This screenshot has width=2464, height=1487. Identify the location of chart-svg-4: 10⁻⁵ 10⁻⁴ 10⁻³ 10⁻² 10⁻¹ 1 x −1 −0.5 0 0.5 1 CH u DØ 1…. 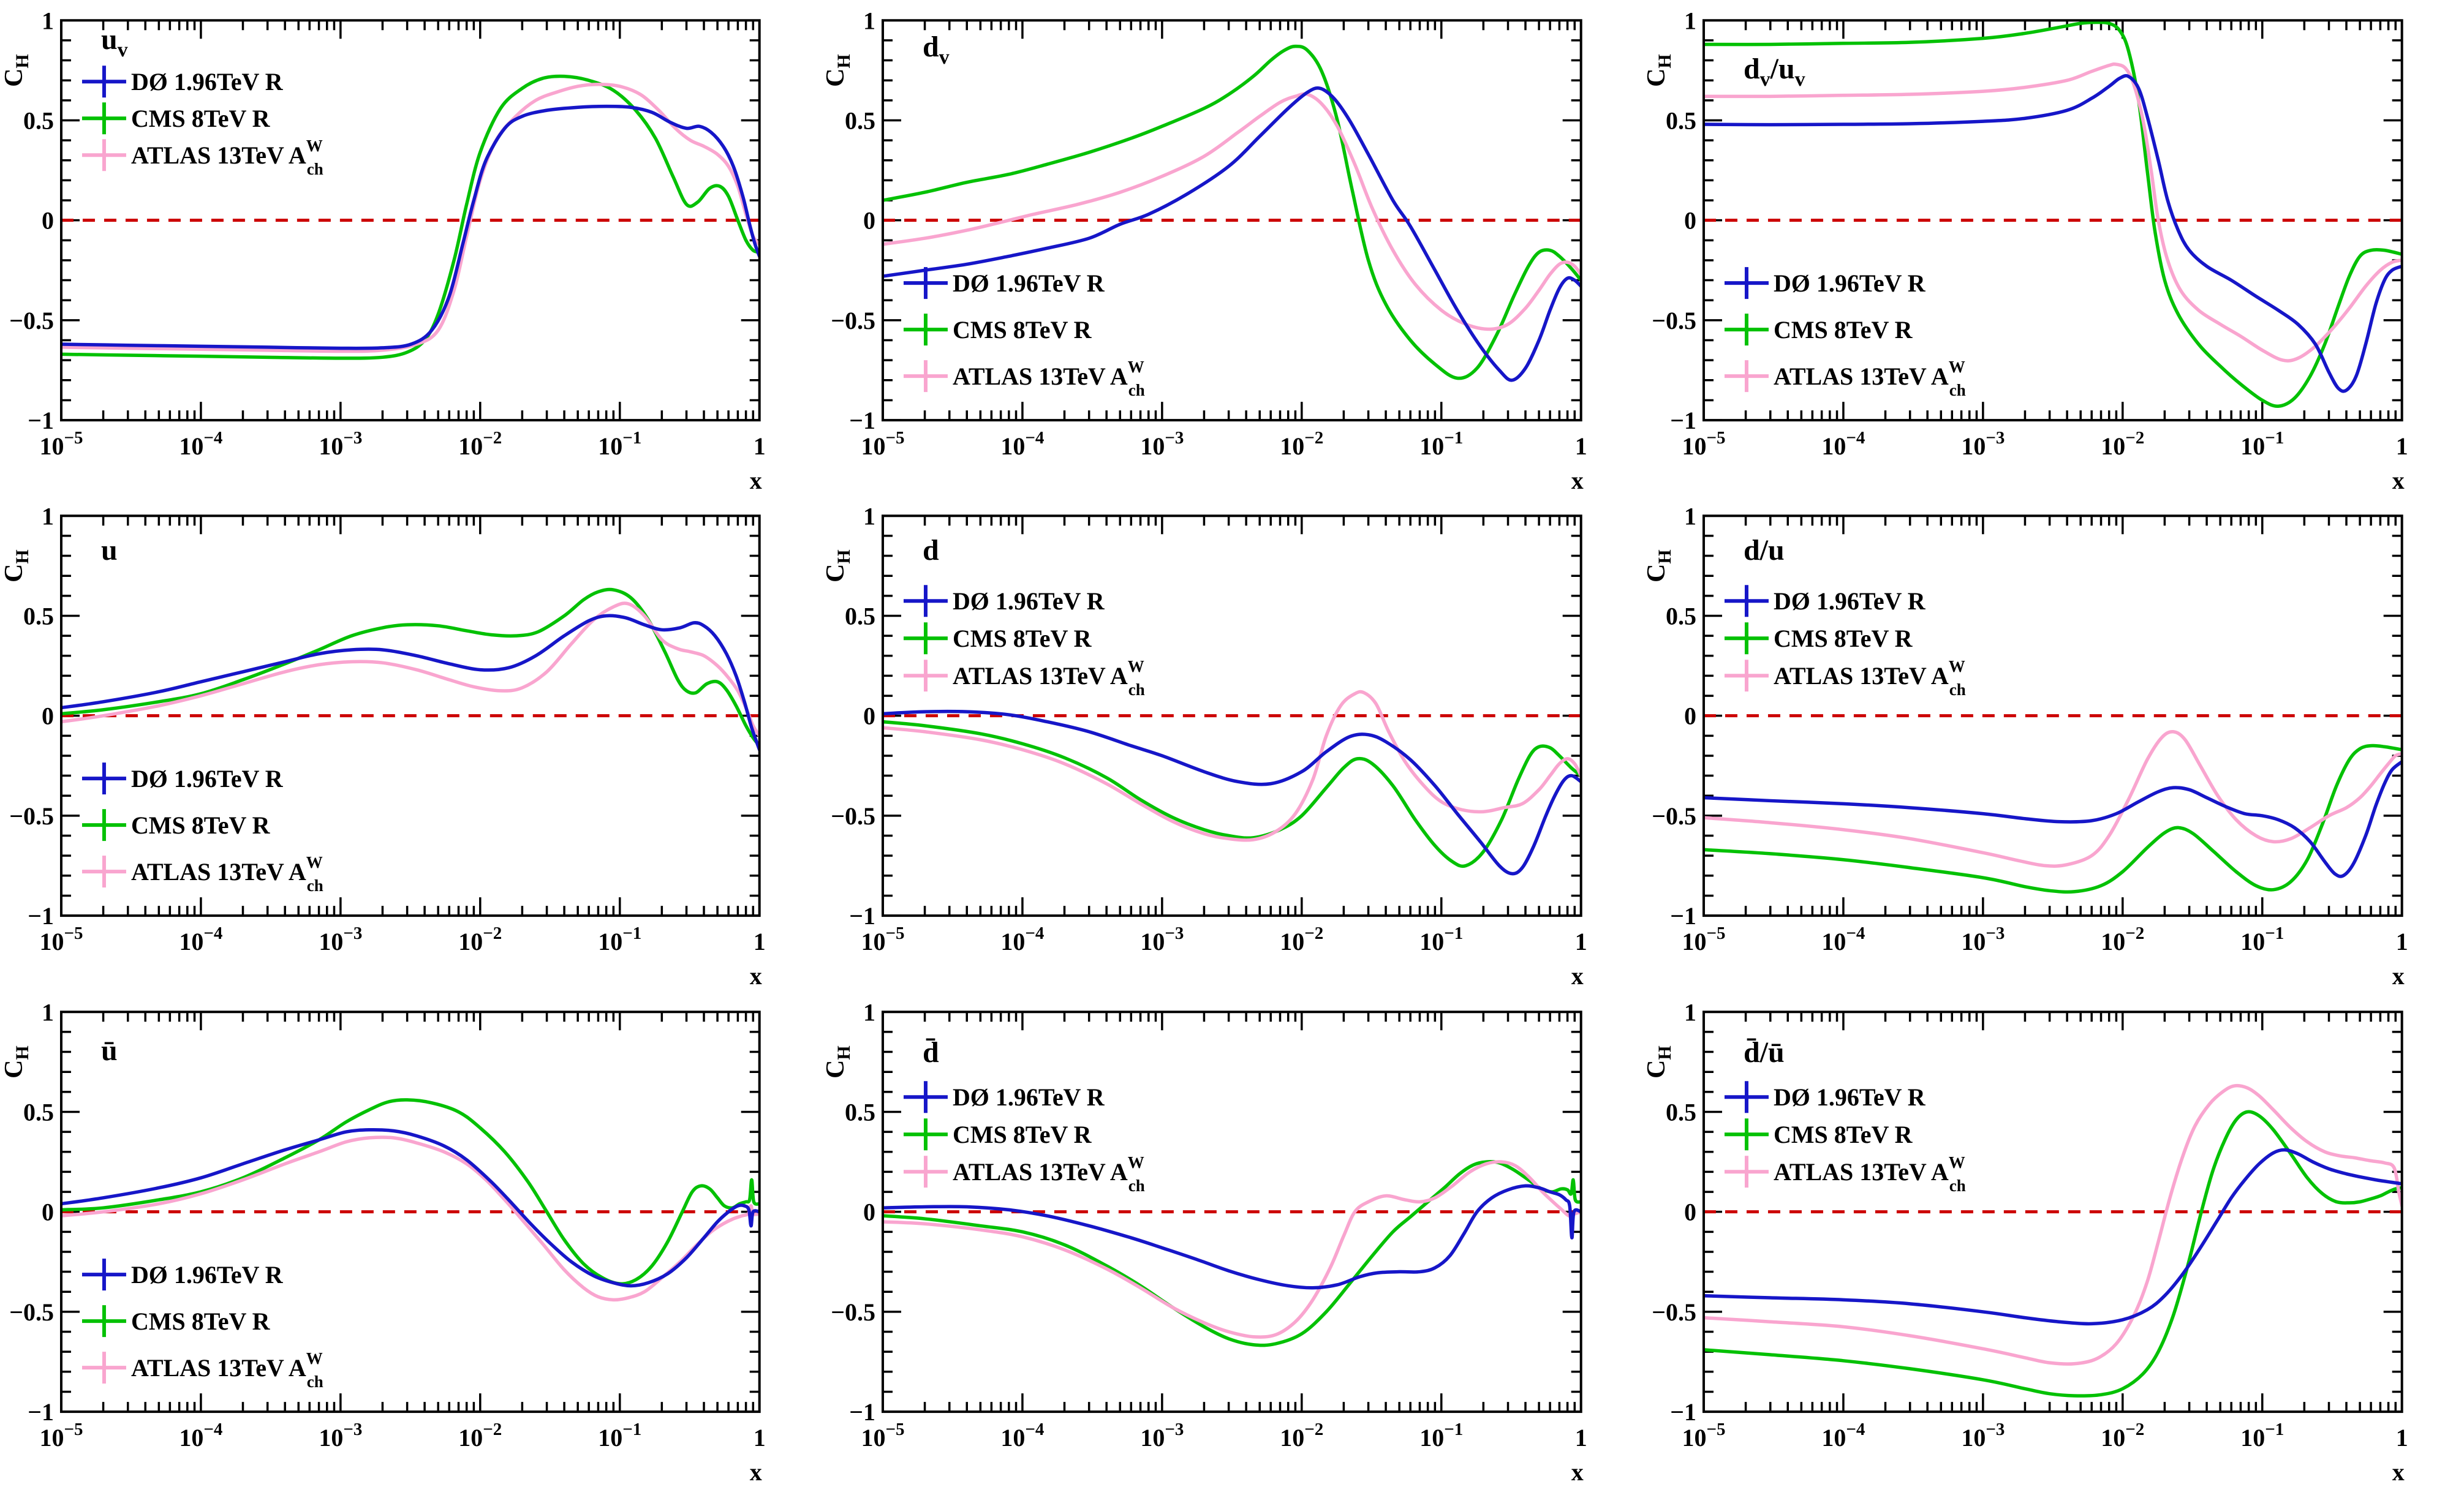
(383, 746).